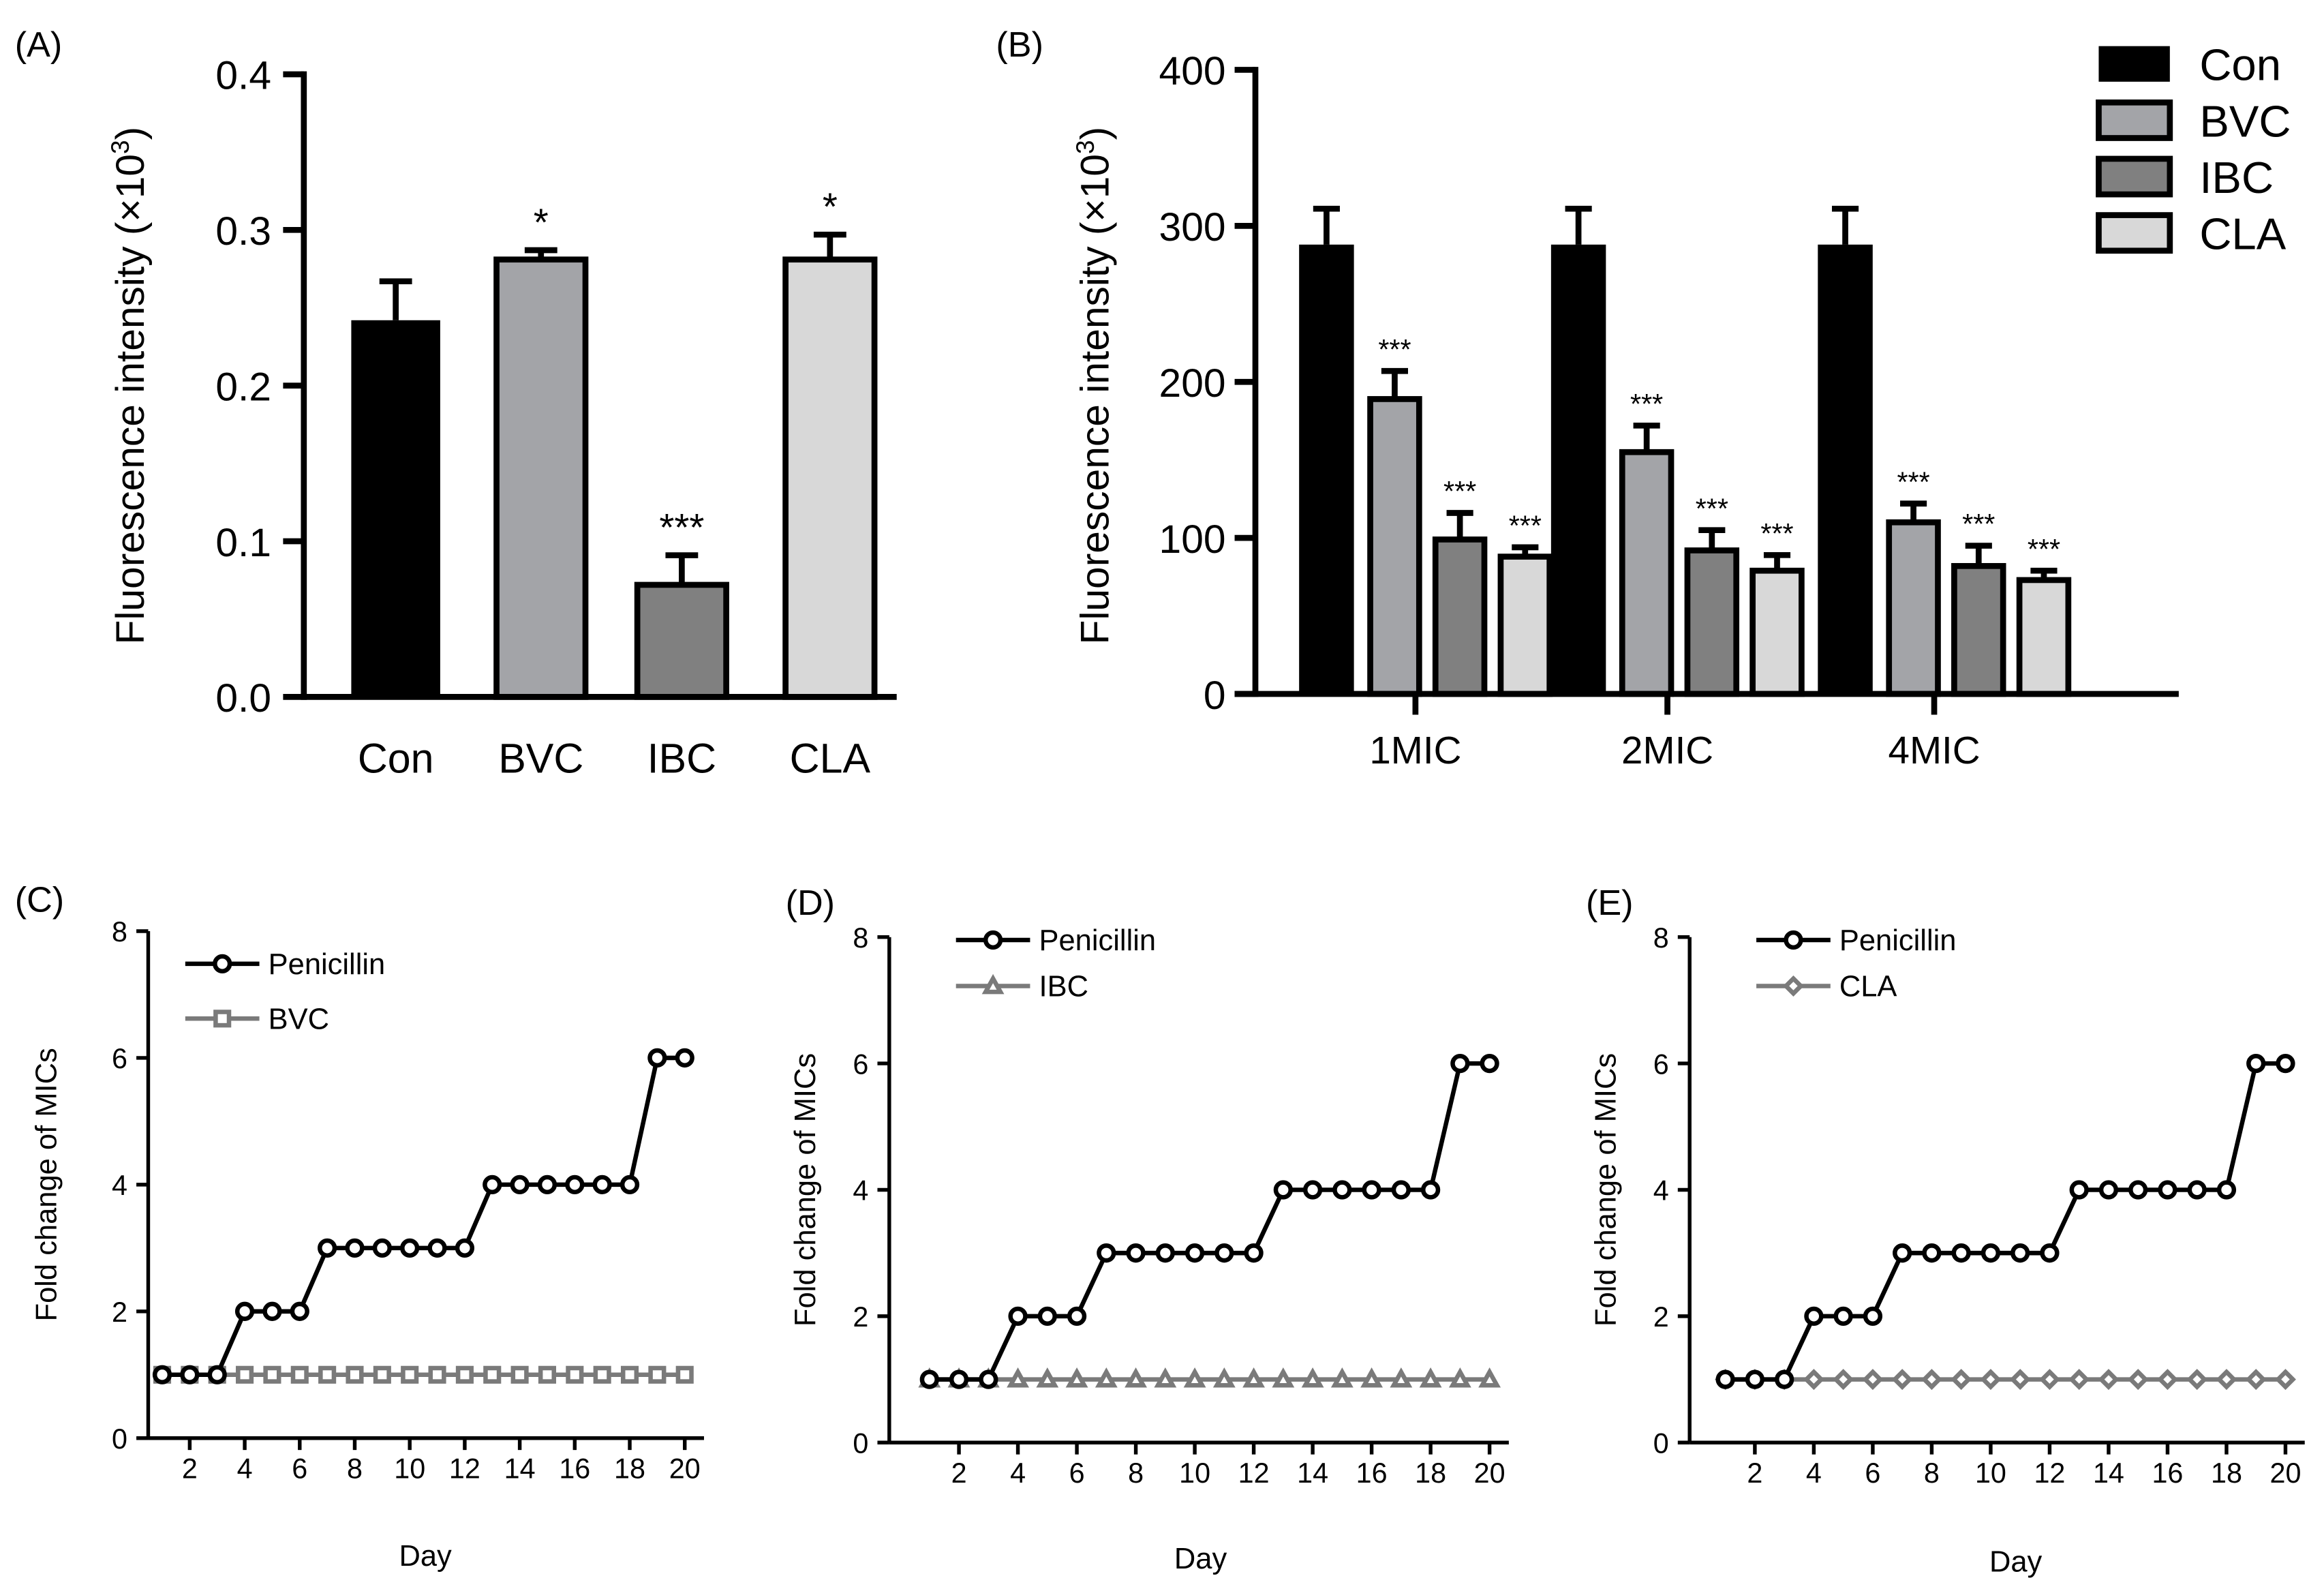 The width and height of the screenshot is (2324, 1591). I want to click on series-line-penicillin, so click(423, 1216).